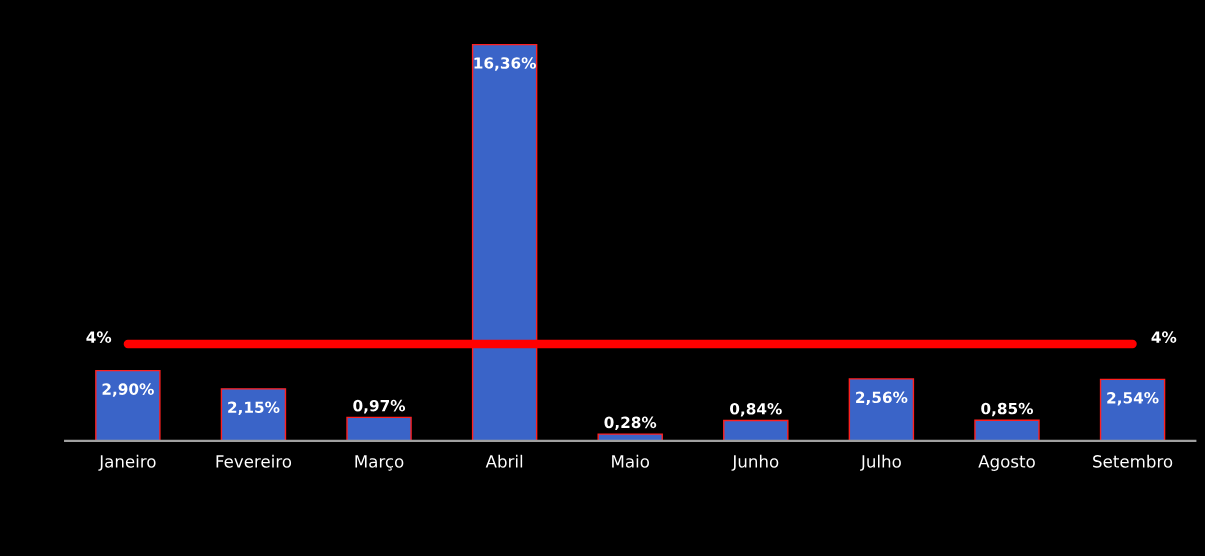 The height and width of the screenshot is (556, 1205). What do you see at coordinates (1133, 461) in the screenshot?
I see `x-tick-label: Setembro` at bounding box center [1133, 461].